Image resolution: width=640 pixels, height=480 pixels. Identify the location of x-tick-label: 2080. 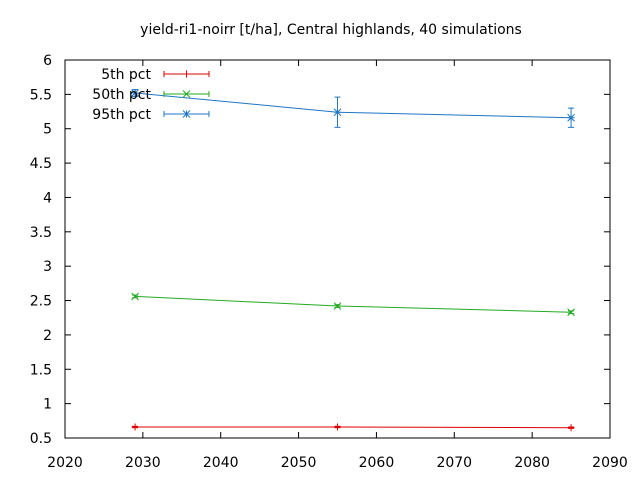
(532, 463).